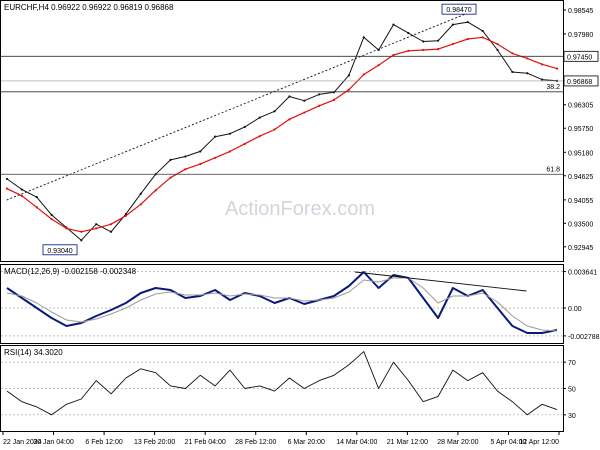 This screenshot has width=600, height=450. I want to click on price-callout: 0.93040, so click(60, 250).